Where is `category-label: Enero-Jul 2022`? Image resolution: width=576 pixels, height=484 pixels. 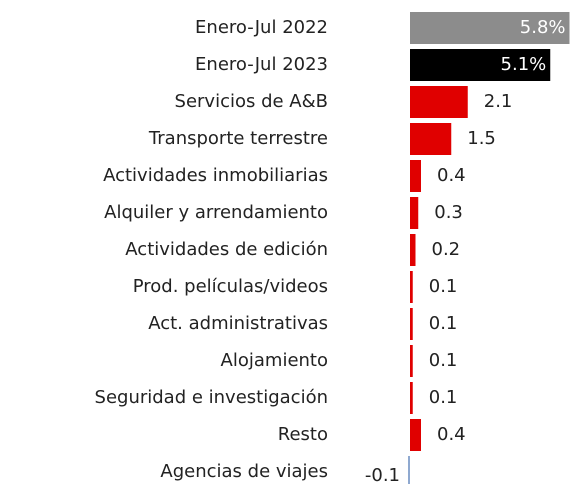
category-label: Enero-Jul 2022 is located at coordinates (261, 27).